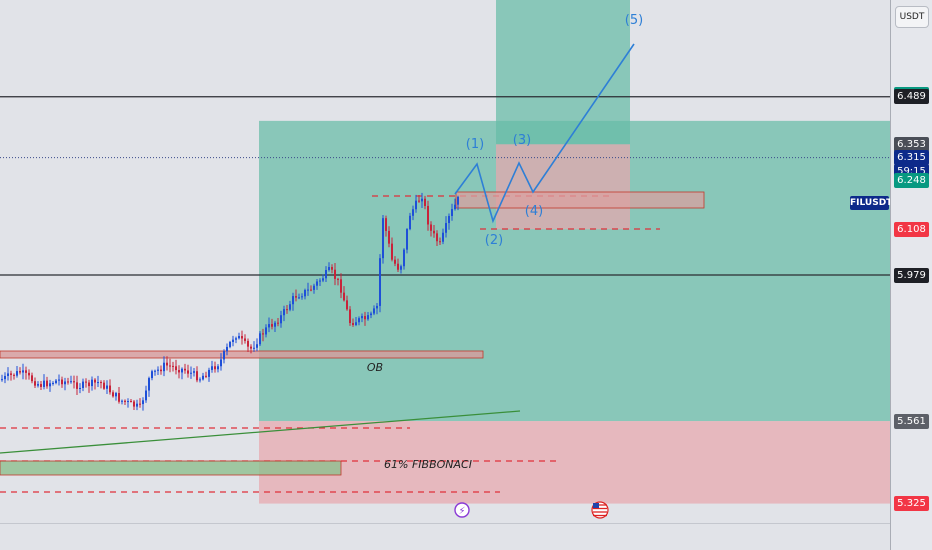 Image resolution: width=932 pixels, height=550 pixels. What do you see at coordinates (475, 144) in the screenshot?
I see `wave-label: (1)` at bounding box center [475, 144].